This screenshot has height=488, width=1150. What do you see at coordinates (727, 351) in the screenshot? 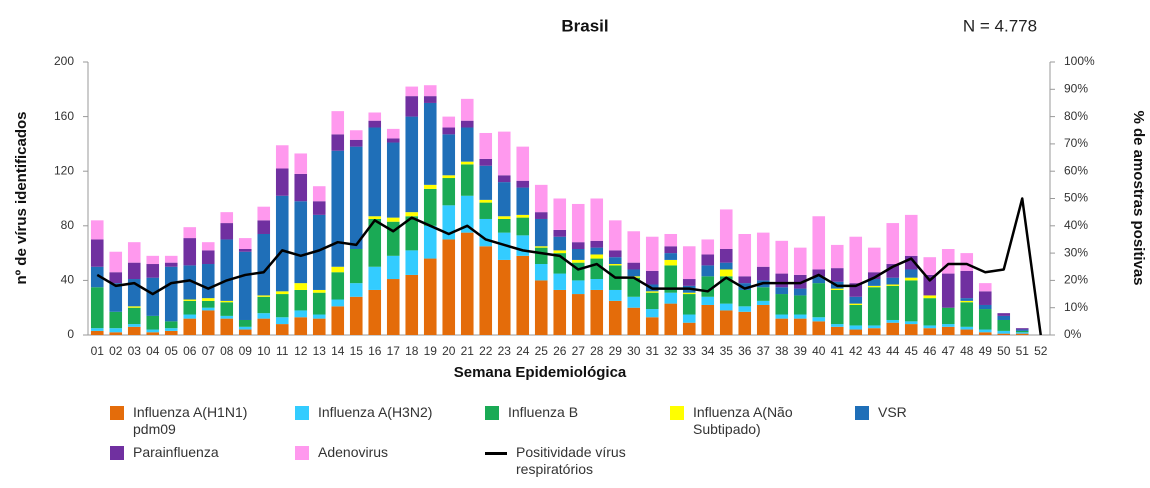
I see `x-tick-label: 35` at bounding box center [727, 351].